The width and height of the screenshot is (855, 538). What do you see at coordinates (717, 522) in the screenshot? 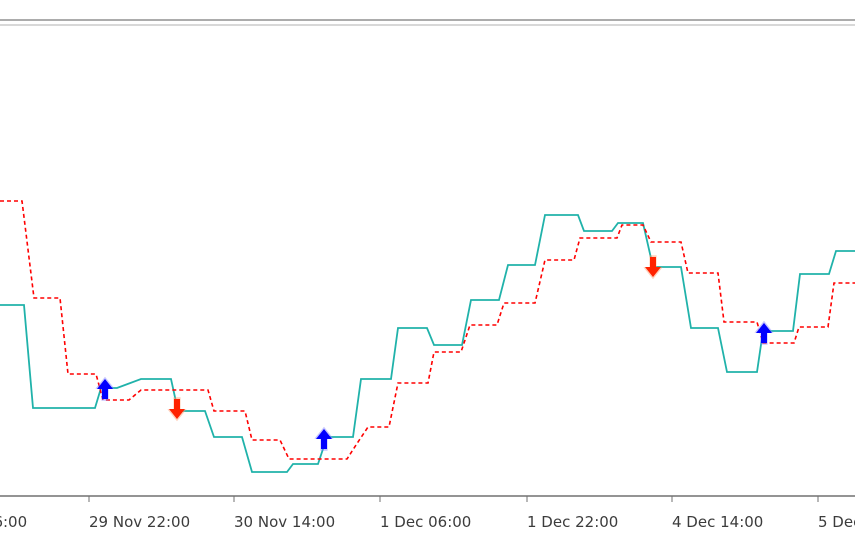
I see `x-tick-label: 4 Dec 14:00` at bounding box center [717, 522].